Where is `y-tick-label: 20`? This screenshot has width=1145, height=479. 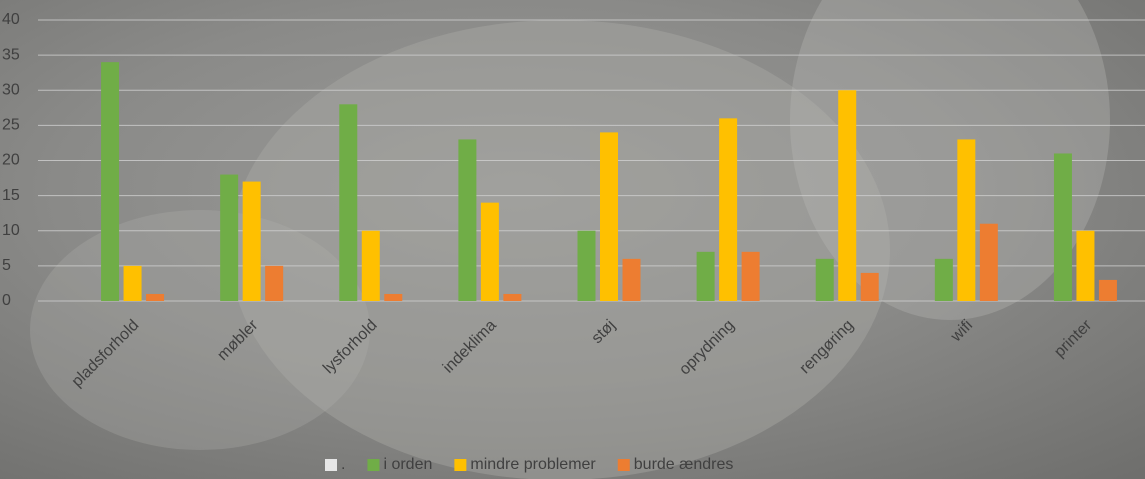 y-tick-label: 20 is located at coordinates (11, 160).